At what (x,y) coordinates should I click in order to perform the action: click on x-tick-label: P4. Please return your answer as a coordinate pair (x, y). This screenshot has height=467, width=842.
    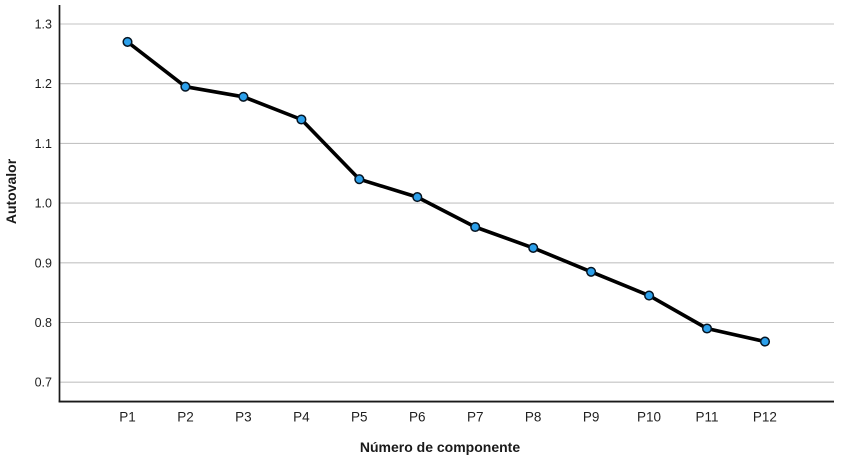
    Looking at the image, I should click on (301, 417).